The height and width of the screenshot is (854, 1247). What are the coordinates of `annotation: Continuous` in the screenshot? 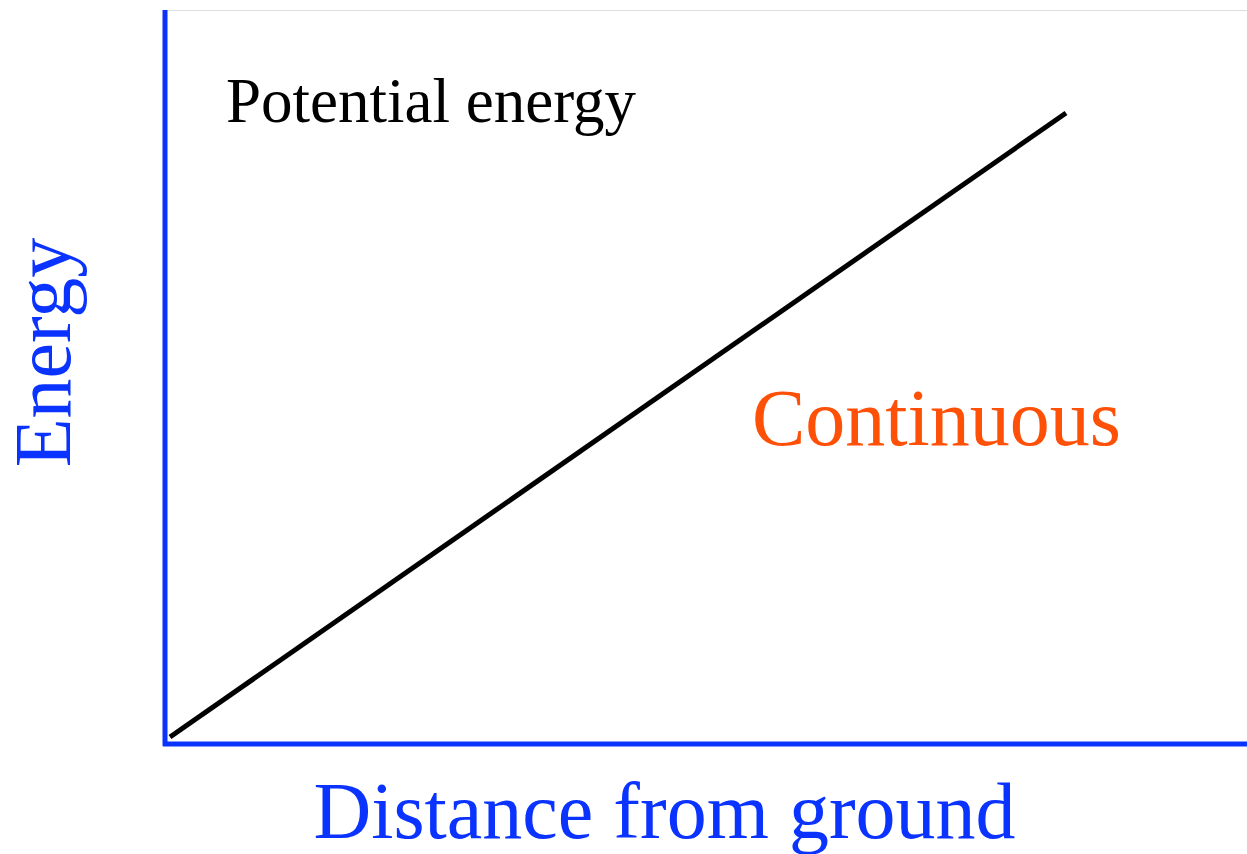 It's located at (936, 418).